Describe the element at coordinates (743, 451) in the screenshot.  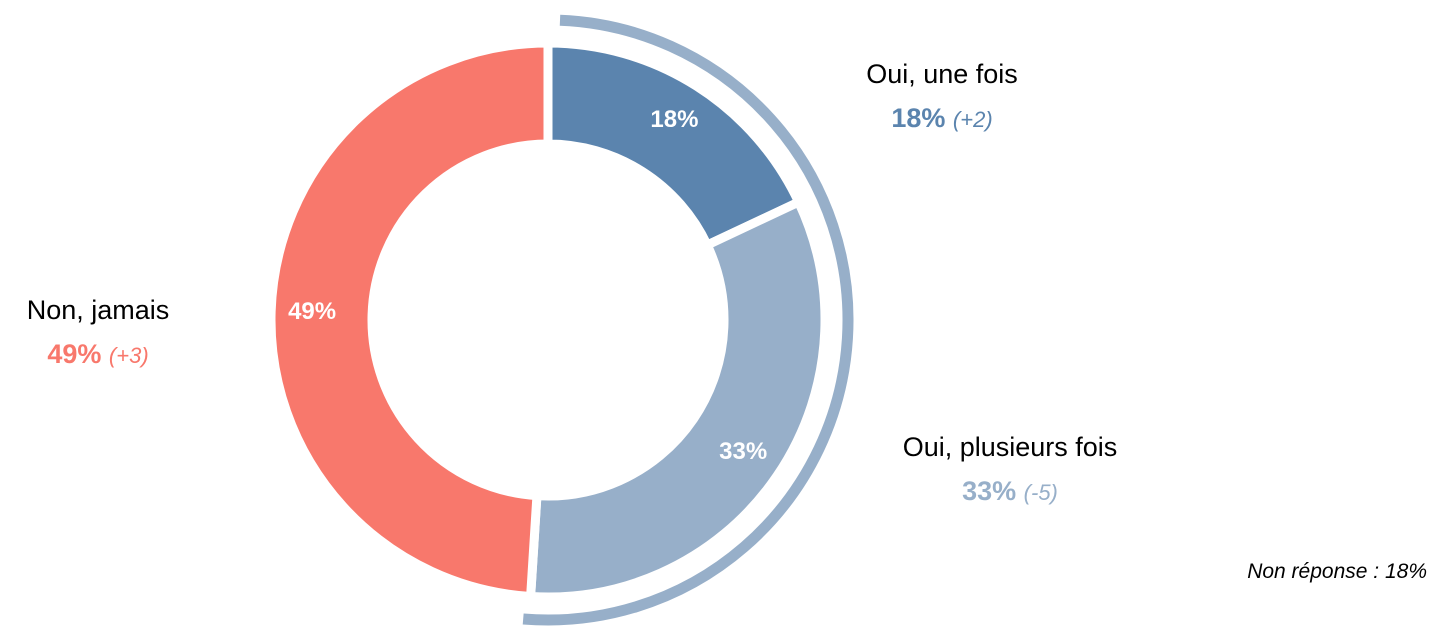
I see `slice-label: 33%` at that location.